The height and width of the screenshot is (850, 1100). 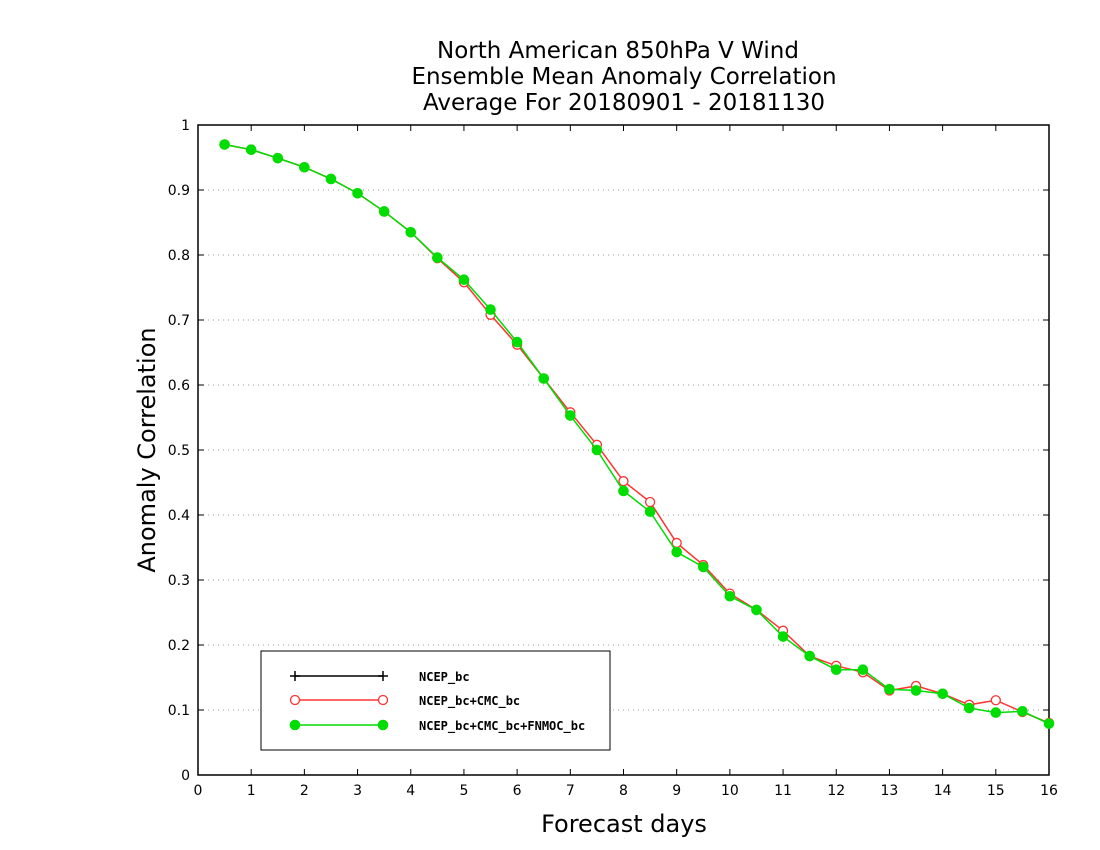 I want to click on x-tick-label: 3, so click(x=357, y=791).